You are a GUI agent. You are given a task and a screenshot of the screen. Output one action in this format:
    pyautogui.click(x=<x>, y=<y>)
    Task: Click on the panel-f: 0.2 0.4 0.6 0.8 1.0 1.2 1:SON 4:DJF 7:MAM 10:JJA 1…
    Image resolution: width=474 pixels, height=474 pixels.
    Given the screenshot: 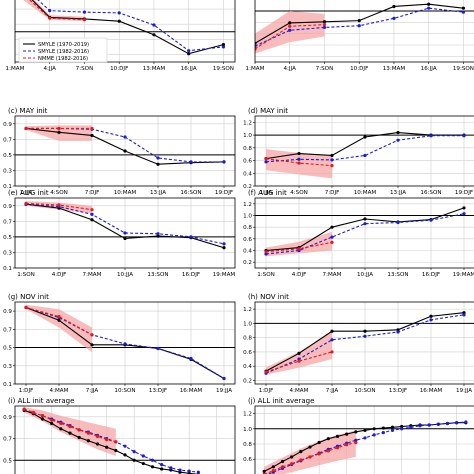 What is the action you would take?
    pyautogui.click(x=358, y=233)
    